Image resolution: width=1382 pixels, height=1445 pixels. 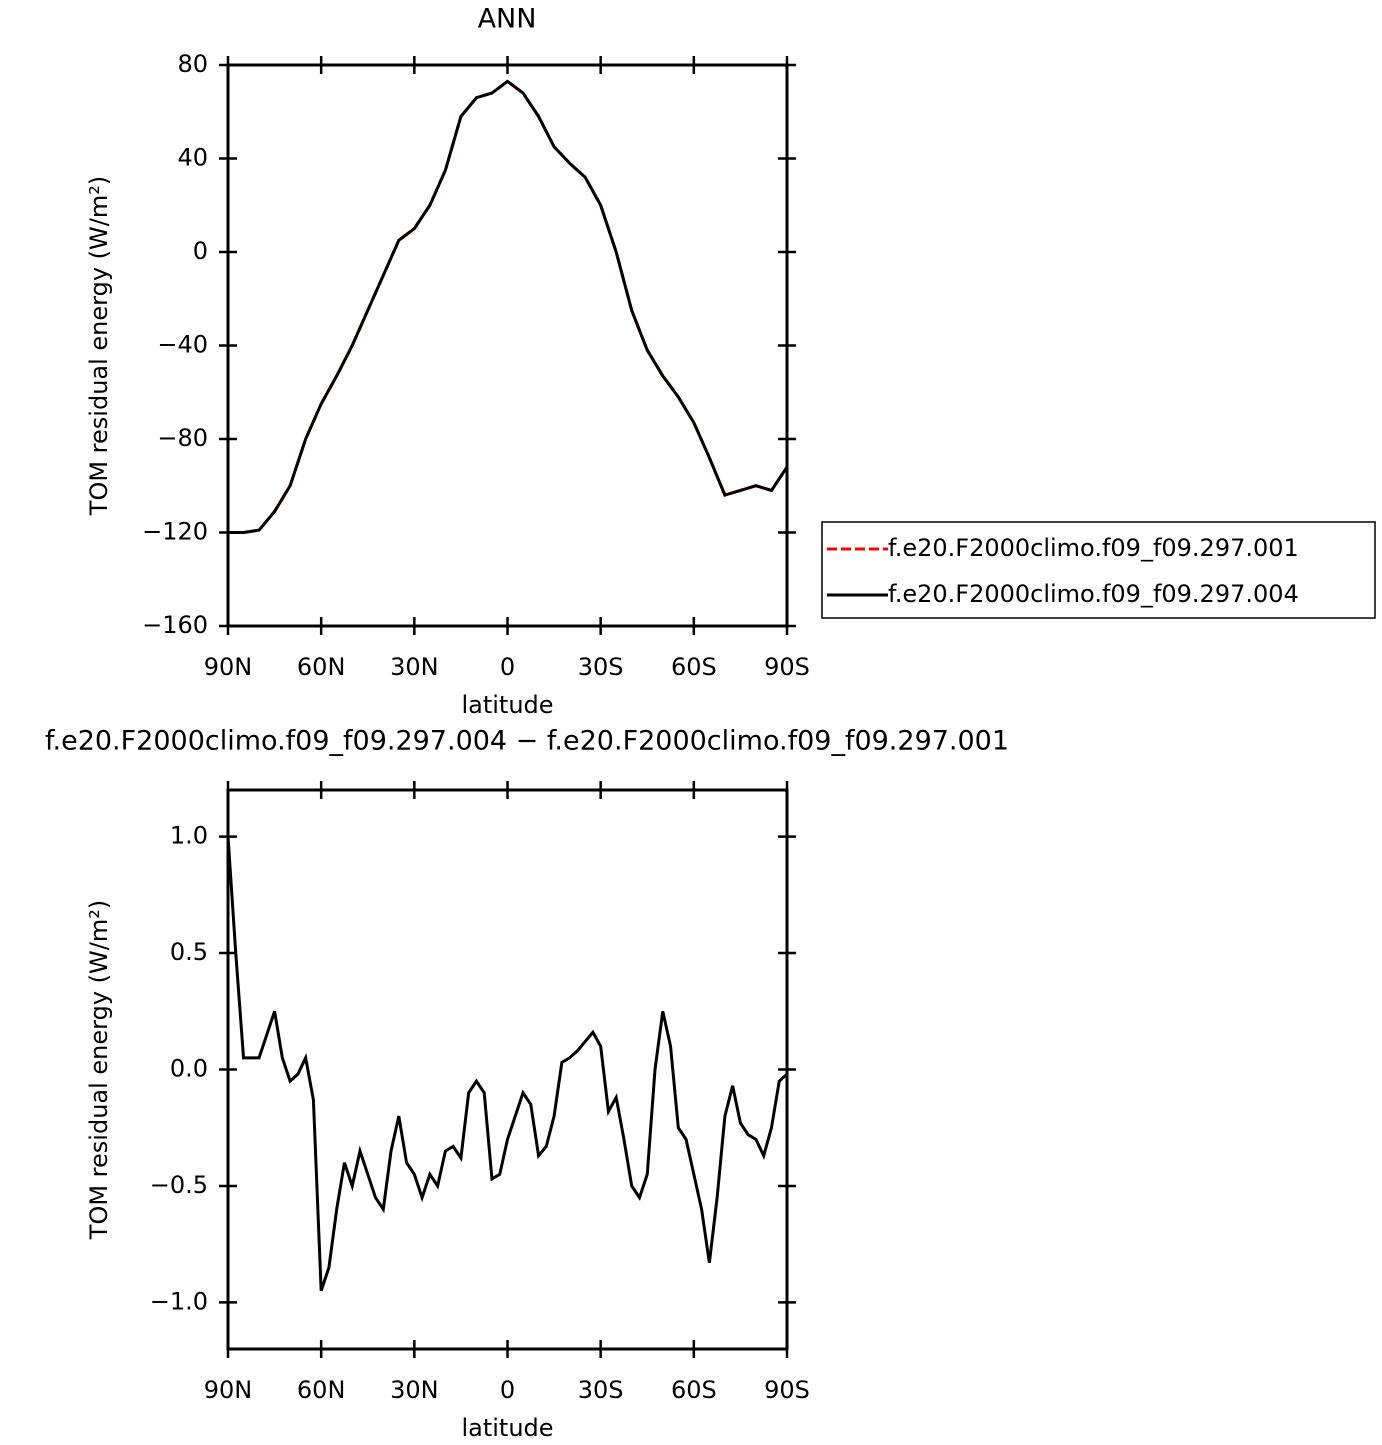 What do you see at coordinates (192, 64) in the screenshot?
I see `y-tick-label: 80` at bounding box center [192, 64].